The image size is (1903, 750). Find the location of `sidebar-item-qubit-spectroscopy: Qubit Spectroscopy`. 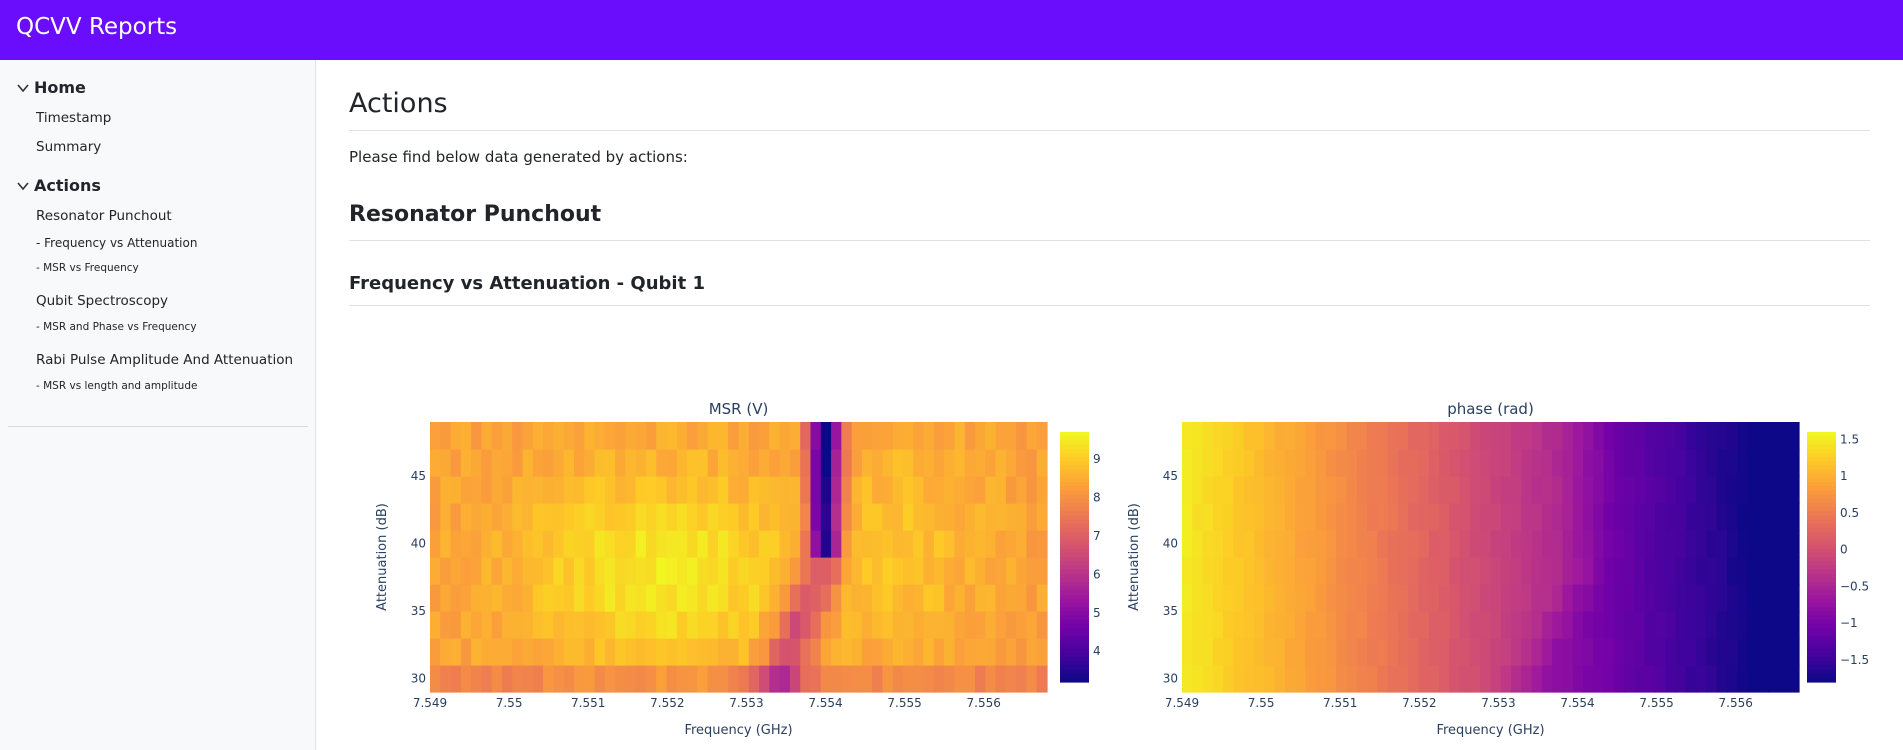

sidebar-item-qubit-spectroscopy: Qubit Spectroscopy is located at coordinates (102, 301).